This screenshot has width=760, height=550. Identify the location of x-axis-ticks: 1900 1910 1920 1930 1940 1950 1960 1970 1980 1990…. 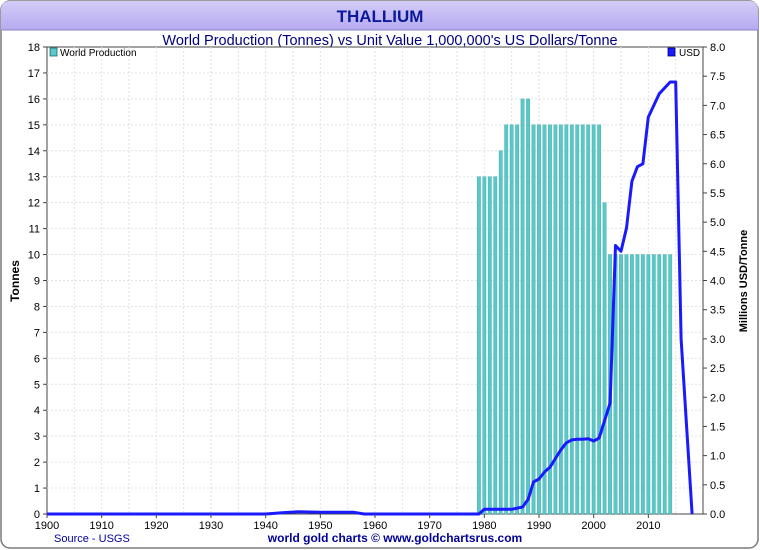
(348, 523).